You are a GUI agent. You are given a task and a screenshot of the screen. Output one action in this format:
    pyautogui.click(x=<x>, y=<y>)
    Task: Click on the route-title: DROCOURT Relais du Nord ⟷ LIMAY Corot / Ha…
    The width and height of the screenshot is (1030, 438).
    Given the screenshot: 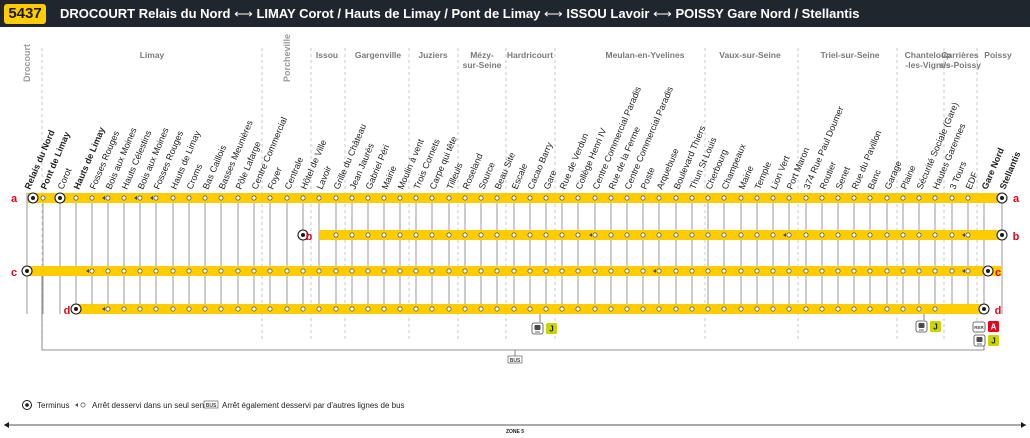 What is the action you would take?
    pyautogui.click(x=459, y=13)
    